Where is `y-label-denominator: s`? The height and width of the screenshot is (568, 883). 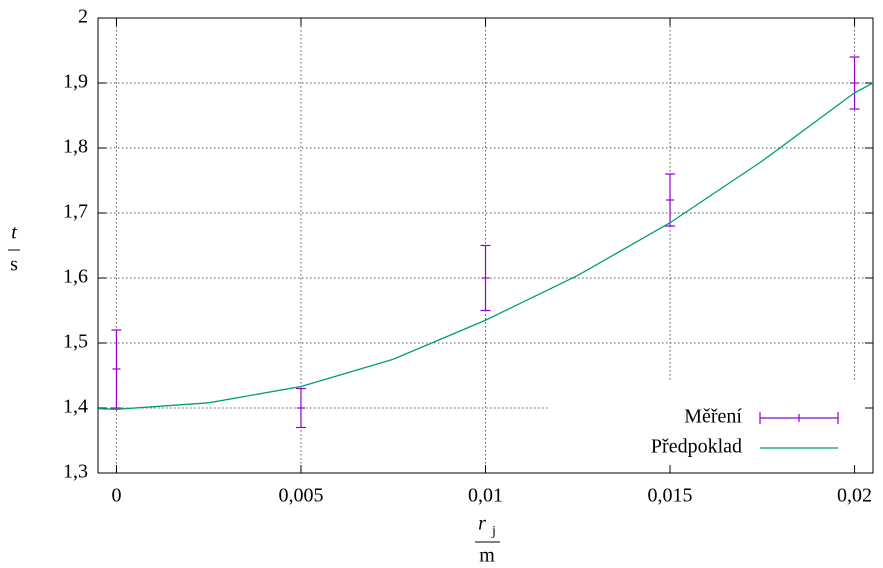
y-label-denominator: s is located at coordinates (14, 265).